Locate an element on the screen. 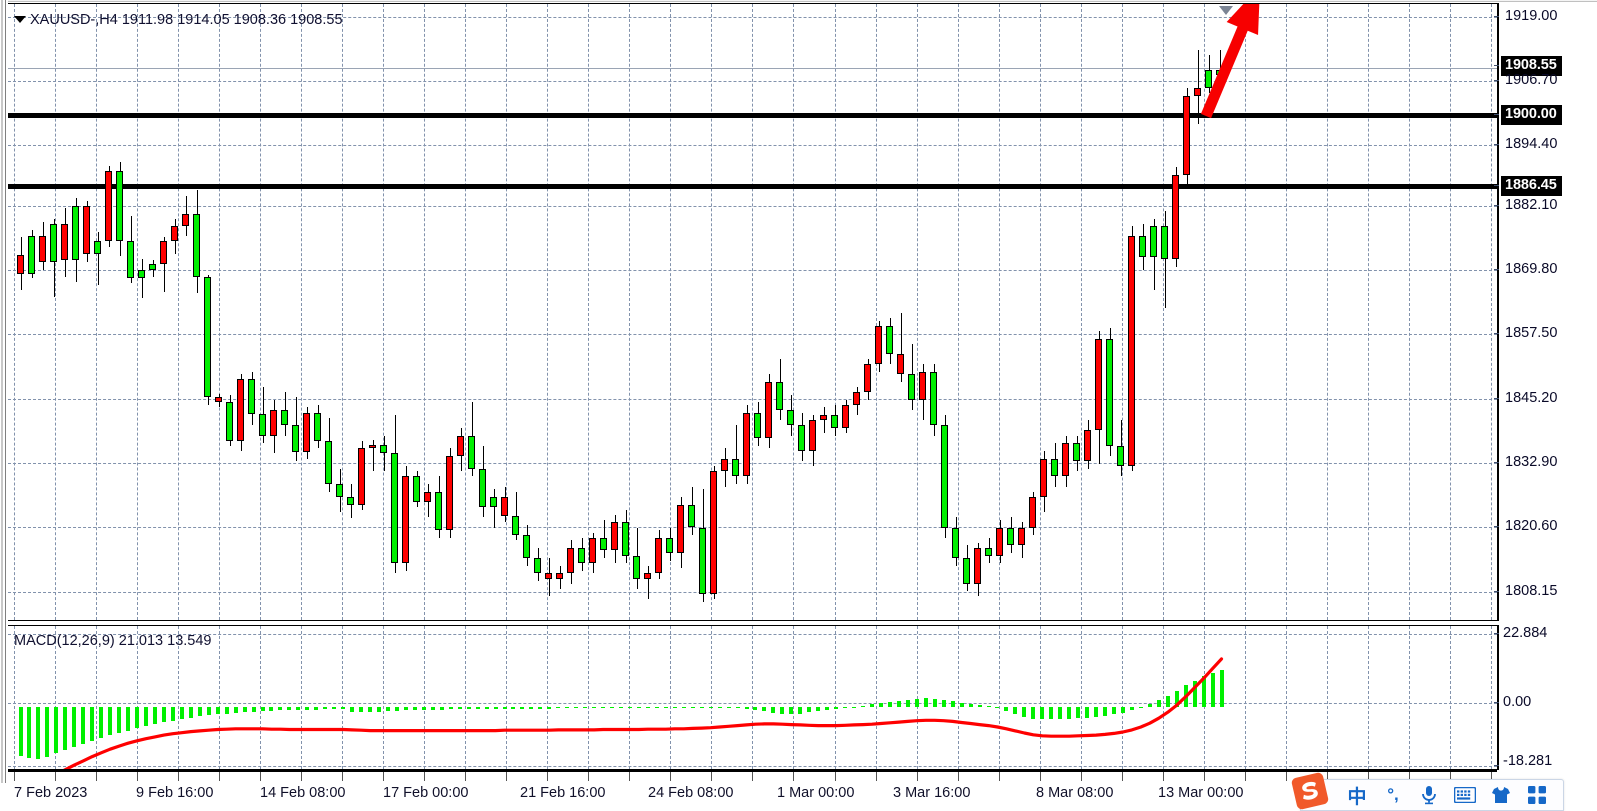 The image size is (1597, 811). time-axis is located at coordinates (752, 776).